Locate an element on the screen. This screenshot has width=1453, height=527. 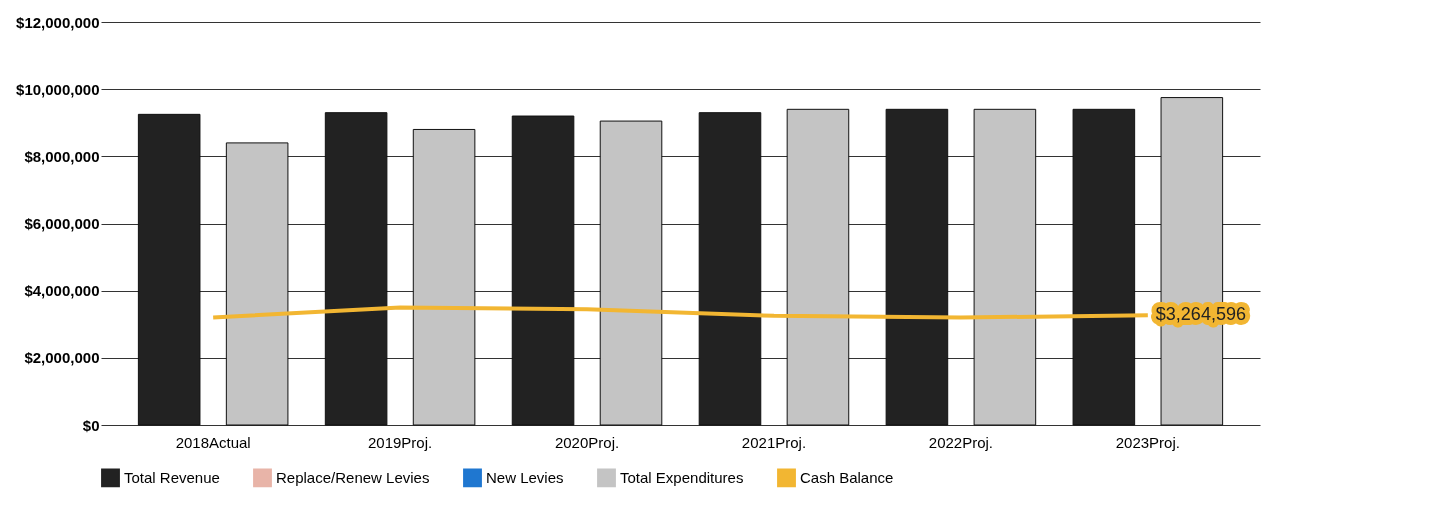
legend-label: Total Expenditures is located at coordinates (682, 477).